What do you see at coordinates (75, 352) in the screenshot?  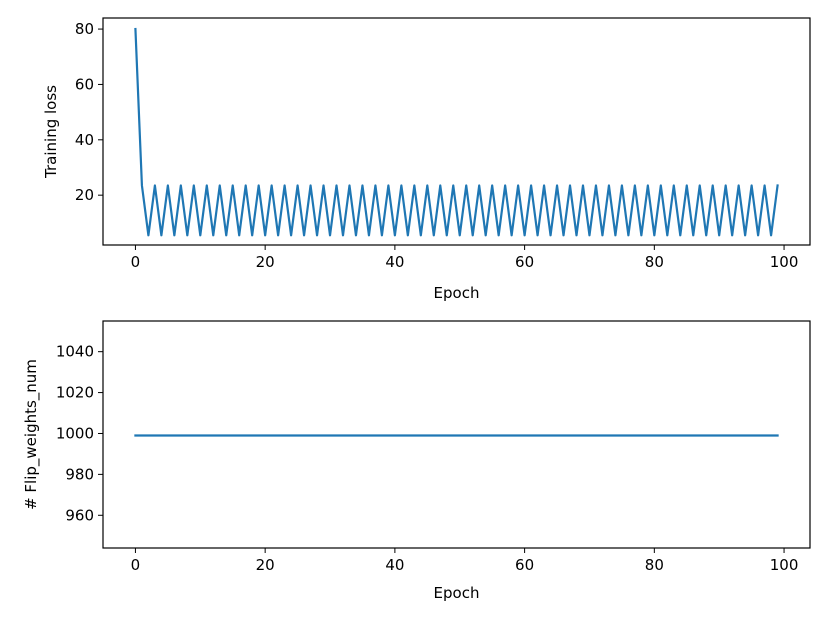 I see `bottom-chart-ytick-label: 1040` at bounding box center [75, 352].